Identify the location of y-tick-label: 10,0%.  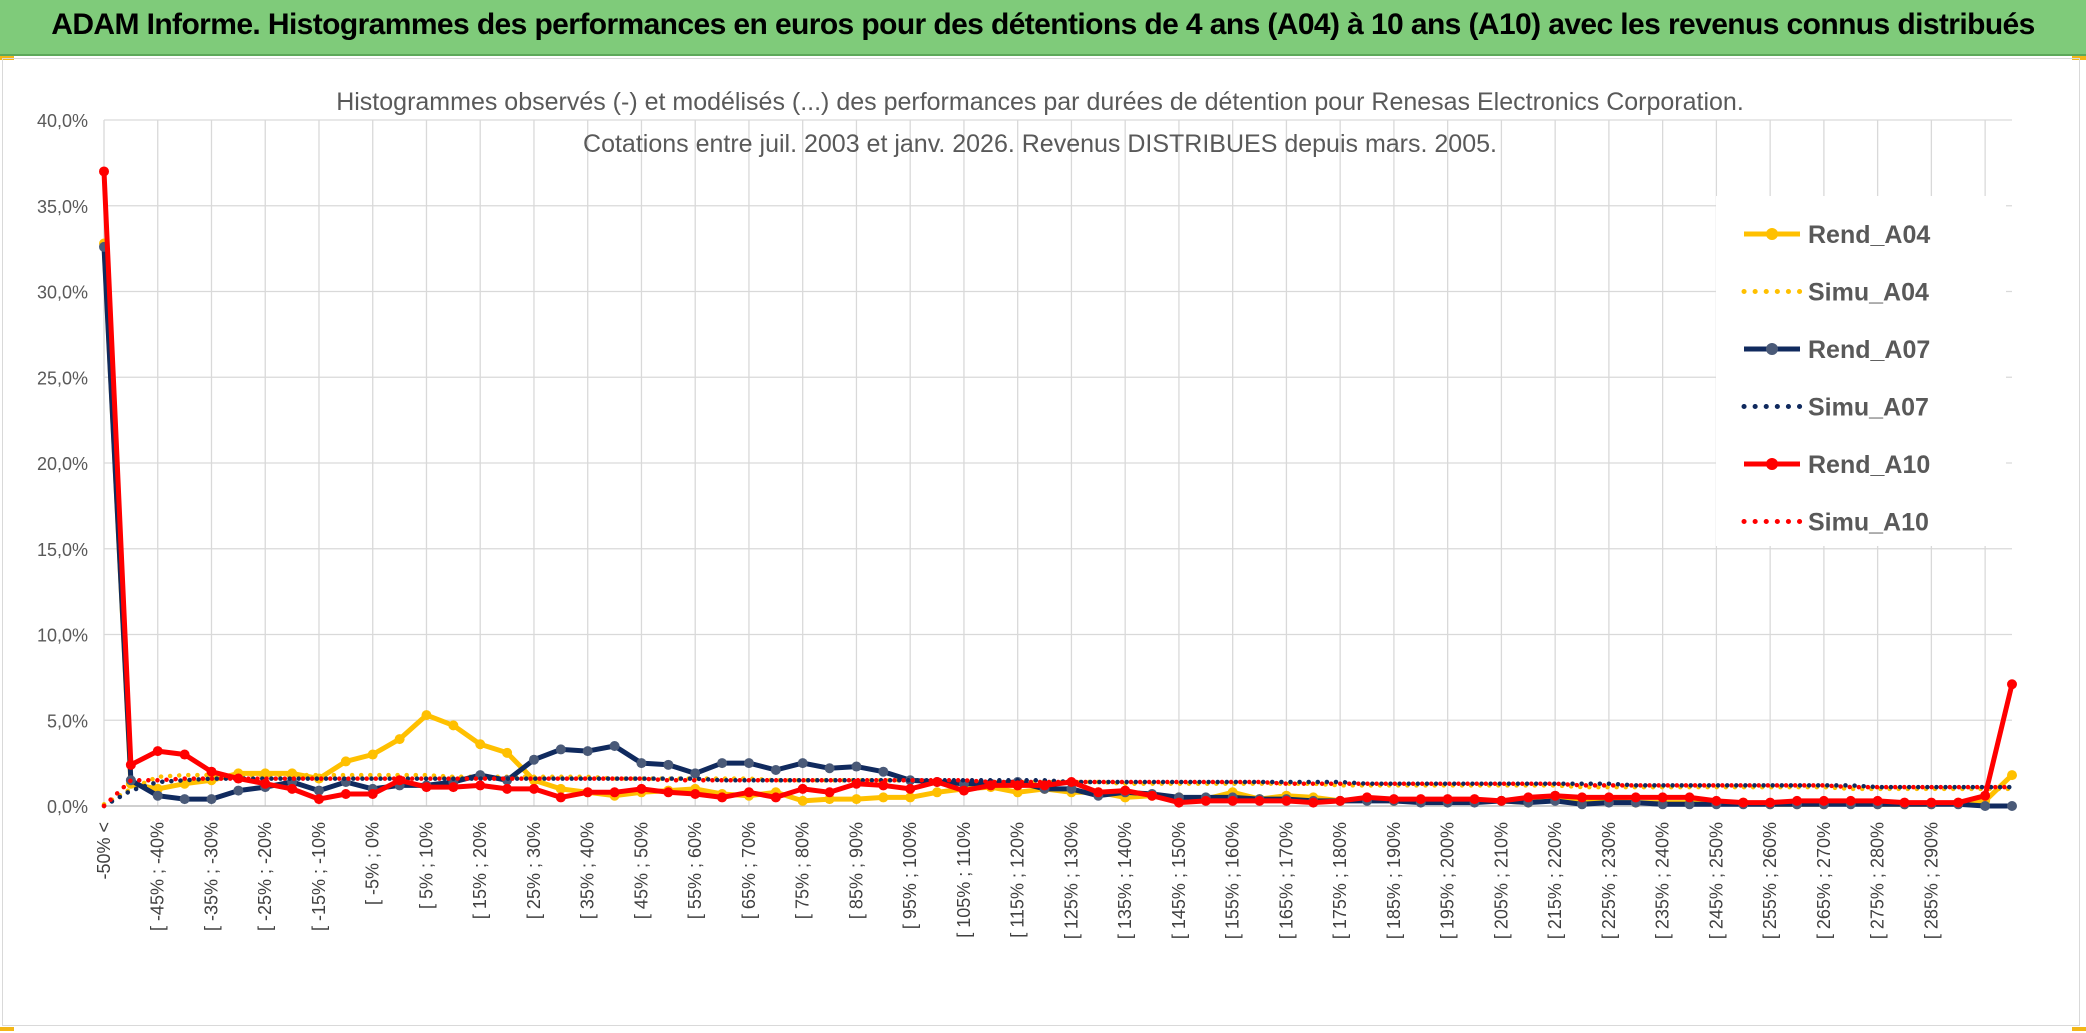
(62, 636).